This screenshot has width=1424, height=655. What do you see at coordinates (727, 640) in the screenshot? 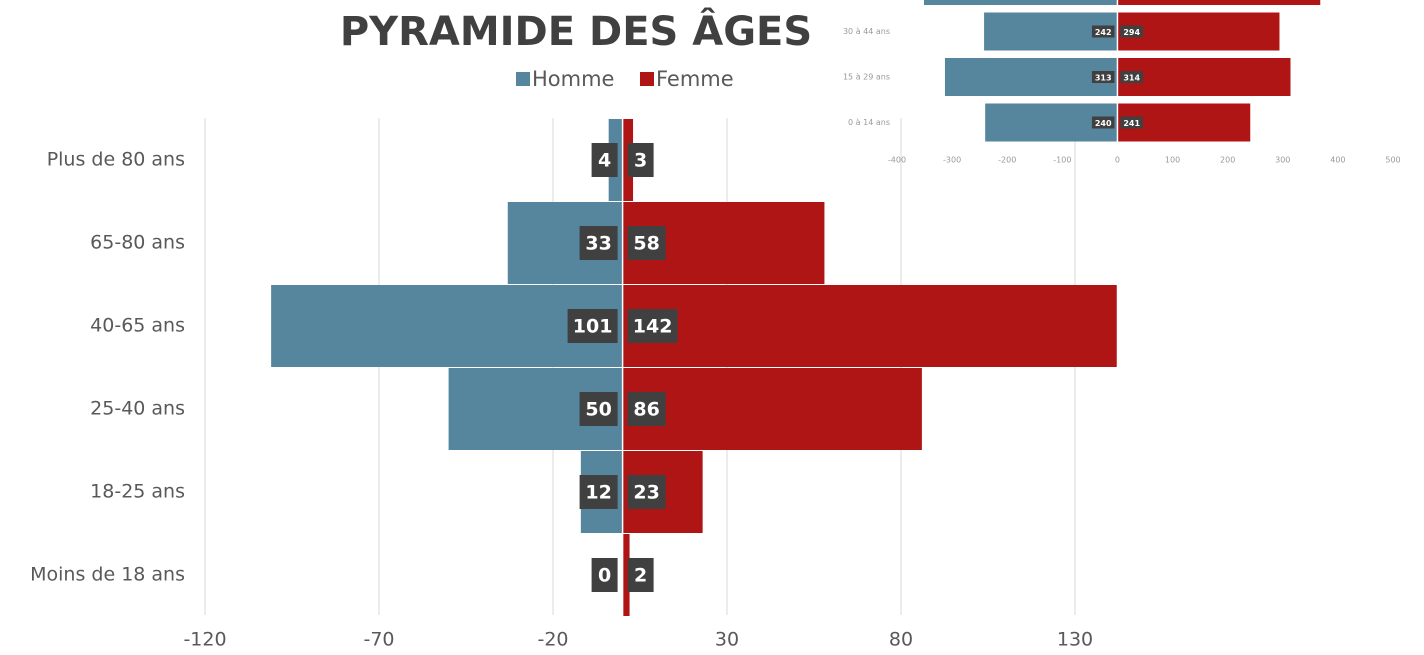
I see `x-tick-label: 30` at bounding box center [727, 640].